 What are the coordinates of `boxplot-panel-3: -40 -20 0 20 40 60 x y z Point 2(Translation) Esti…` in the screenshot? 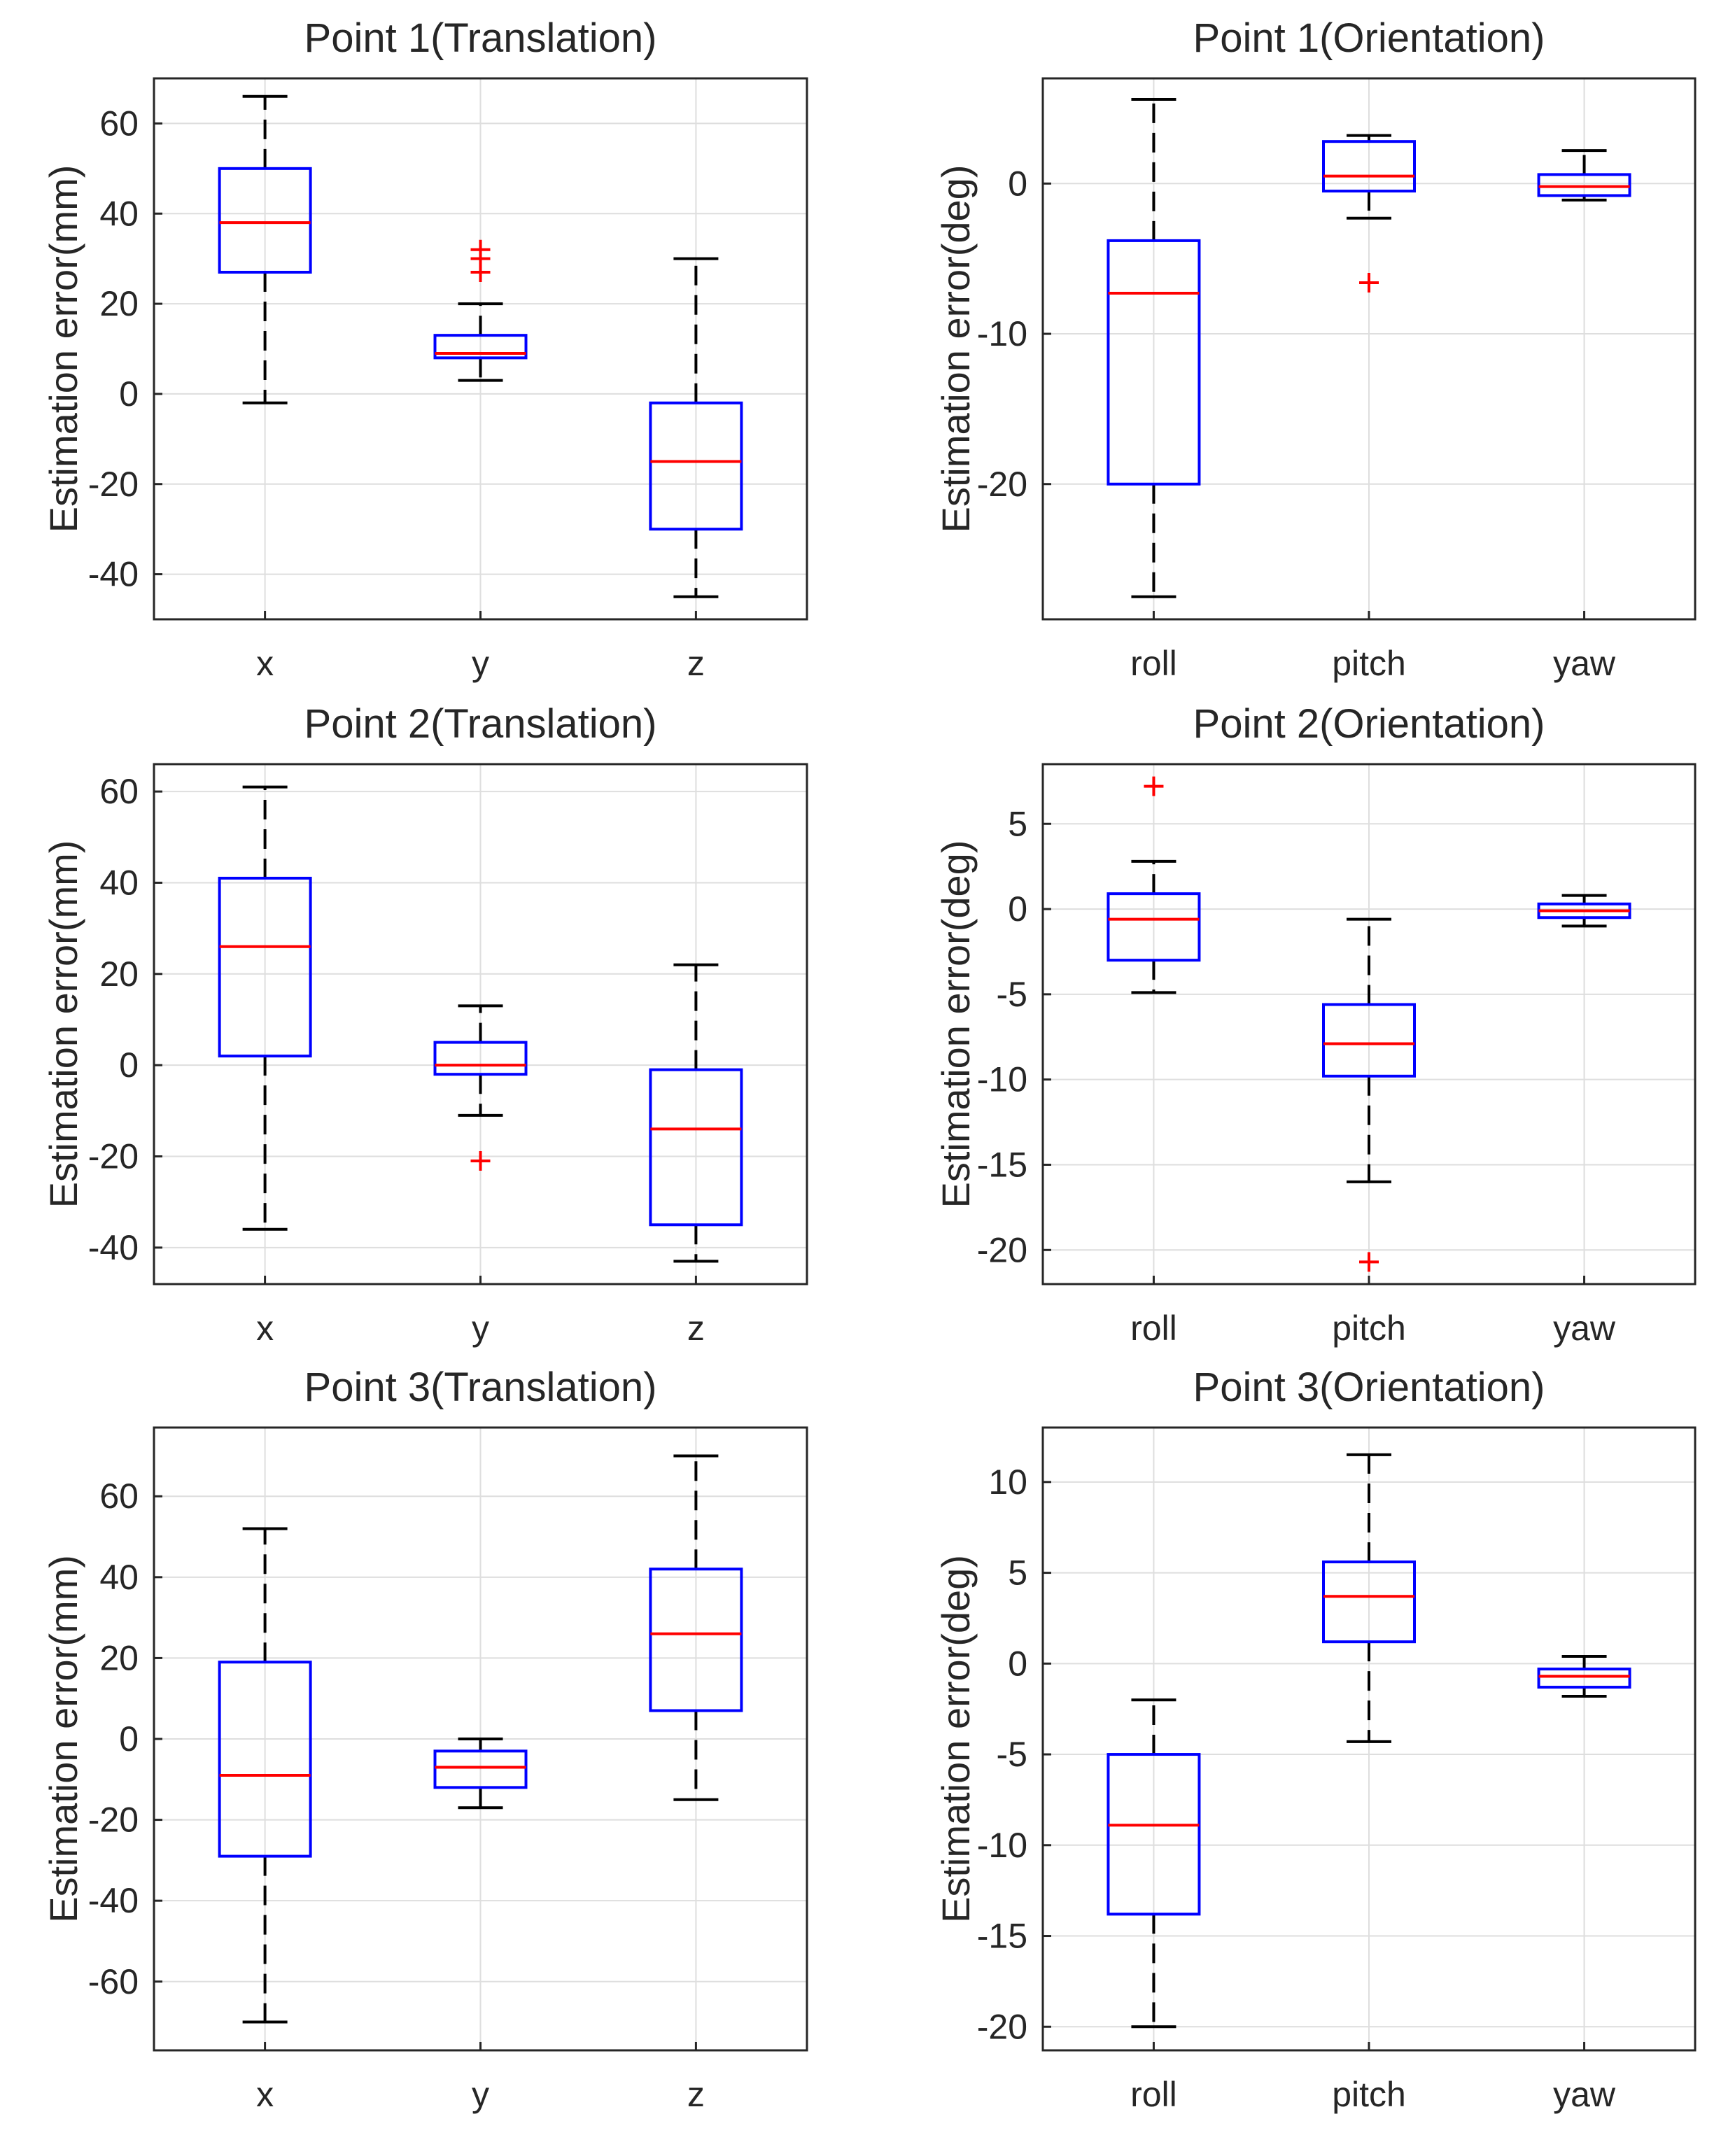 It's located at (424, 1025).